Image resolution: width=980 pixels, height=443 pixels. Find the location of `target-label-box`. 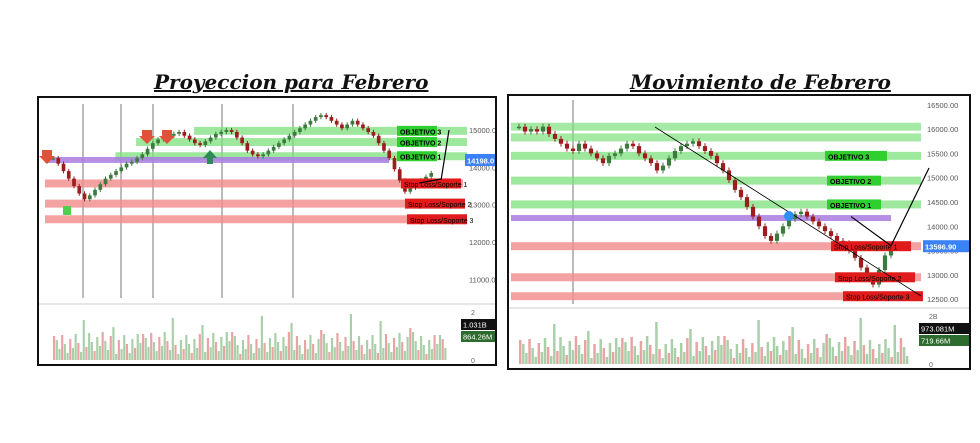

target-label-box is located at coordinates (856, 155).